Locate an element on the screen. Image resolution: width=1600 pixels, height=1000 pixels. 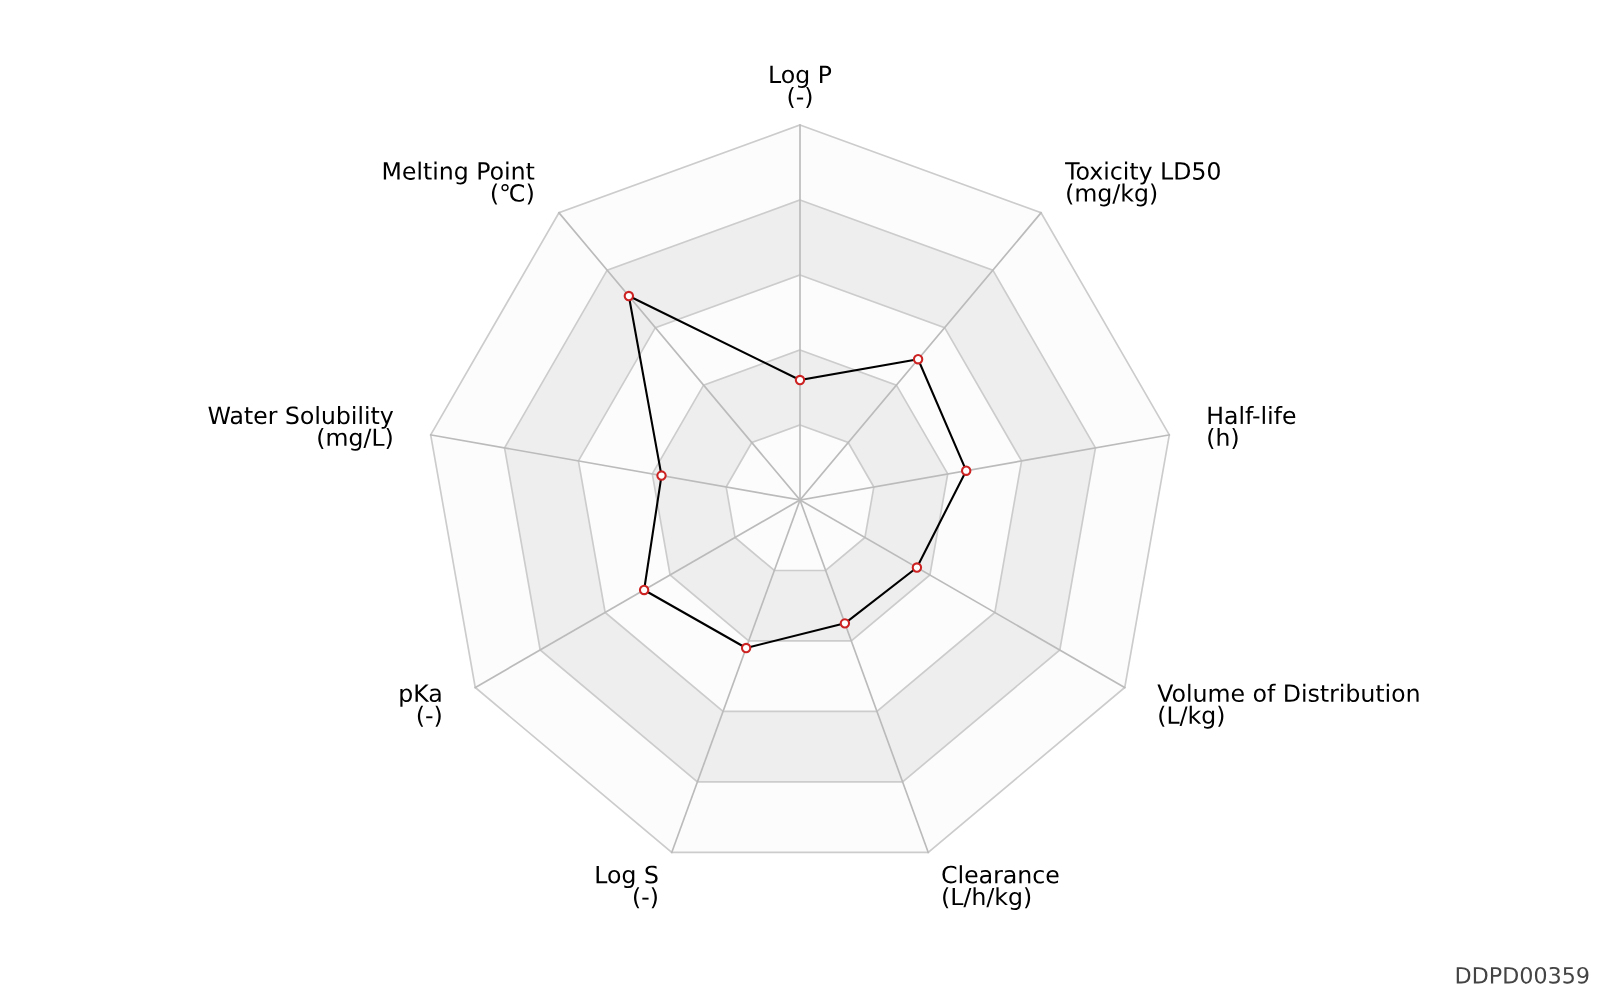
spoke-label: Log S (-) is located at coordinates (627, 887).